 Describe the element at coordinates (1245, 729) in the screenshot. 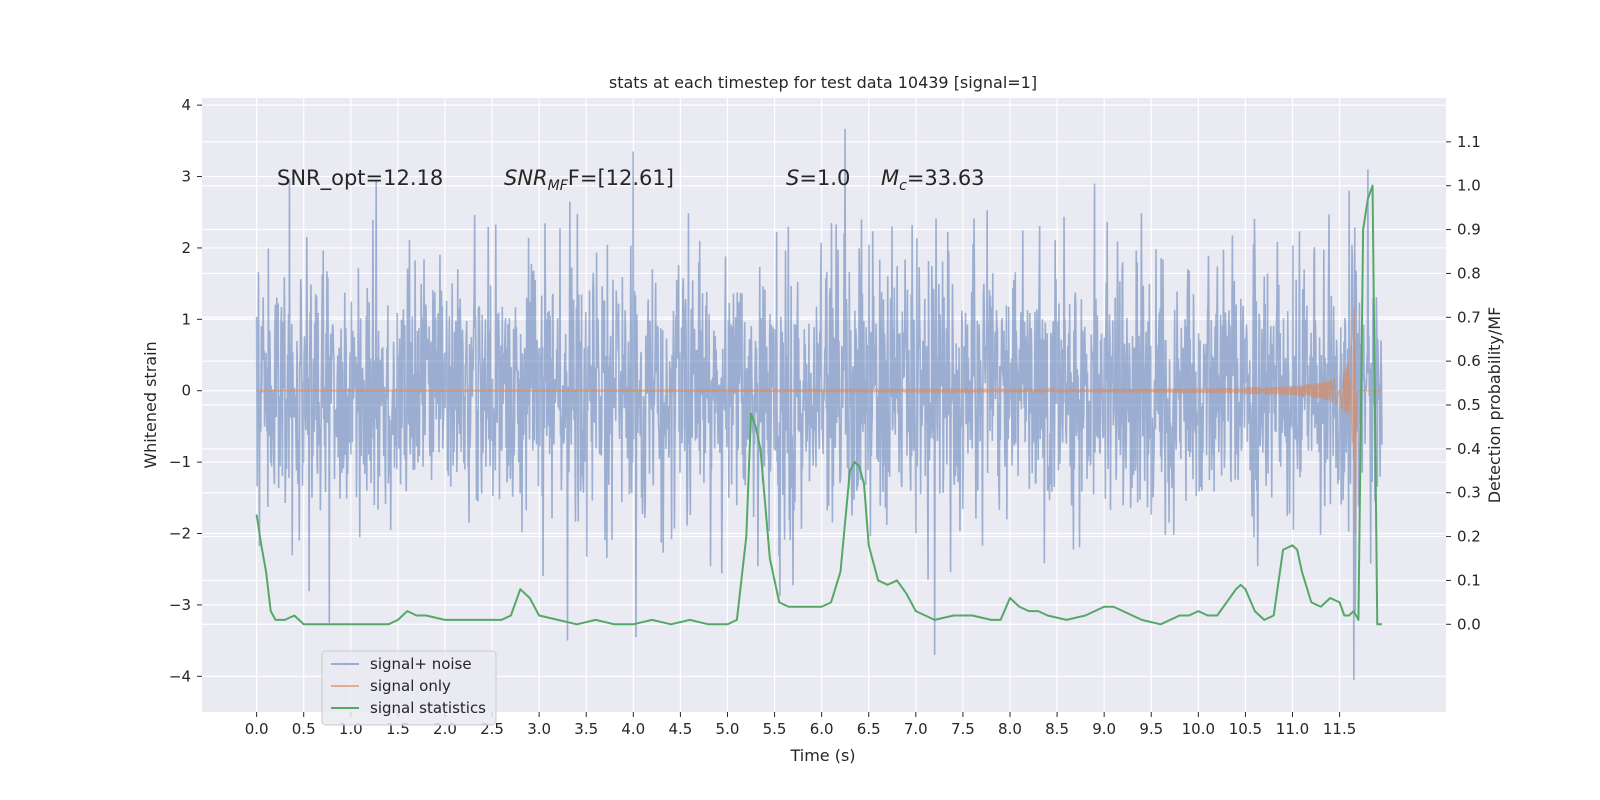

I see `x-tick-label: 10.5` at that location.